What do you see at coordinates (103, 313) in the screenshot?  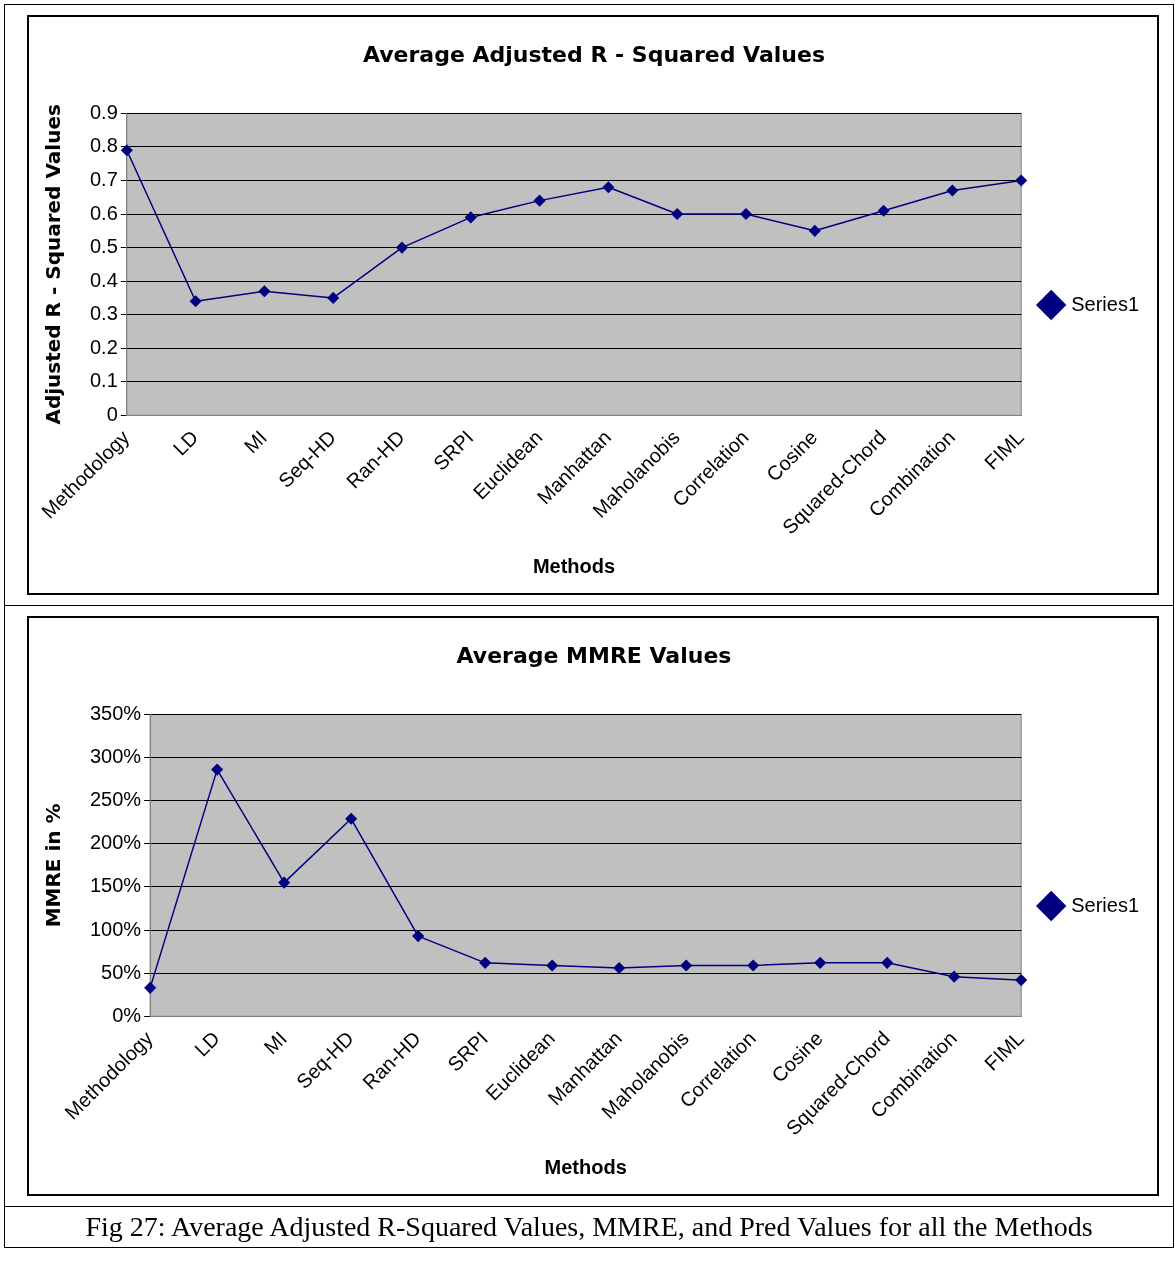 I see `y-tick-label: 0.3` at bounding box center [103, 313].